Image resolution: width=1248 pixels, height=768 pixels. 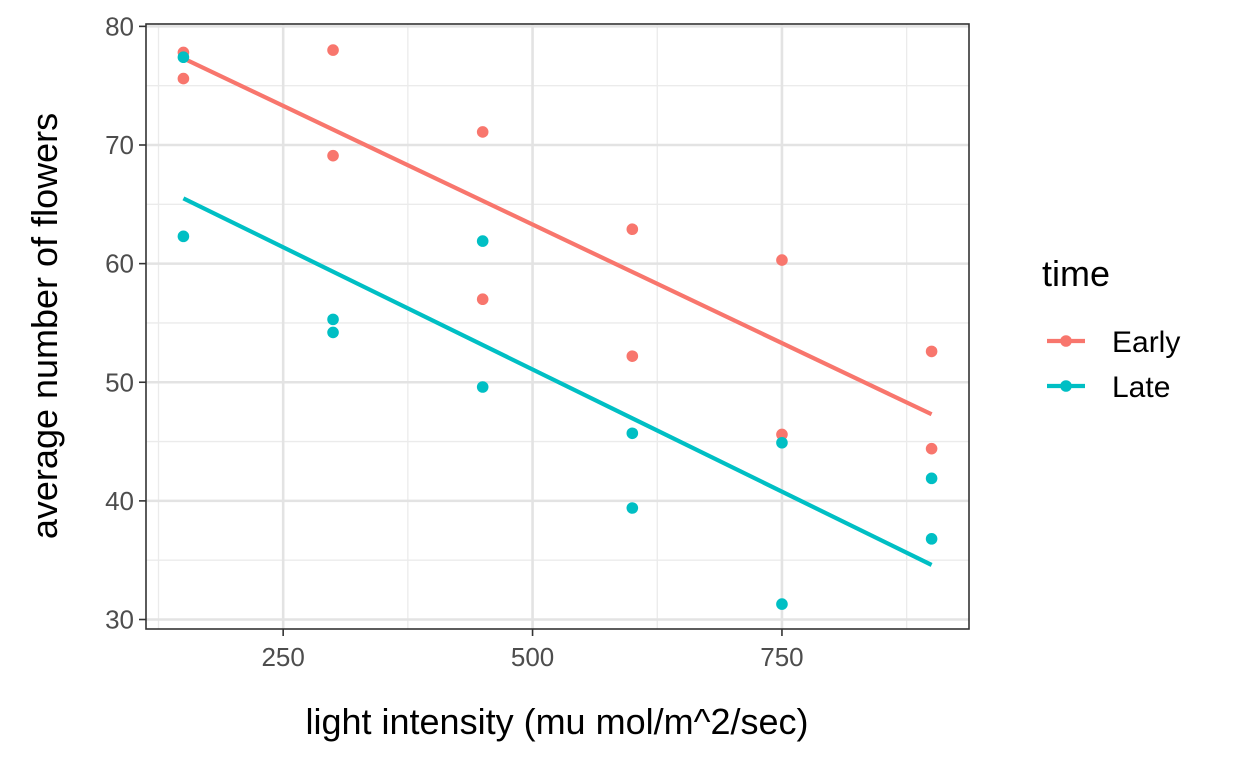 I want to click on y-axis-title: average number of flowers, so click(x=44, y=326).